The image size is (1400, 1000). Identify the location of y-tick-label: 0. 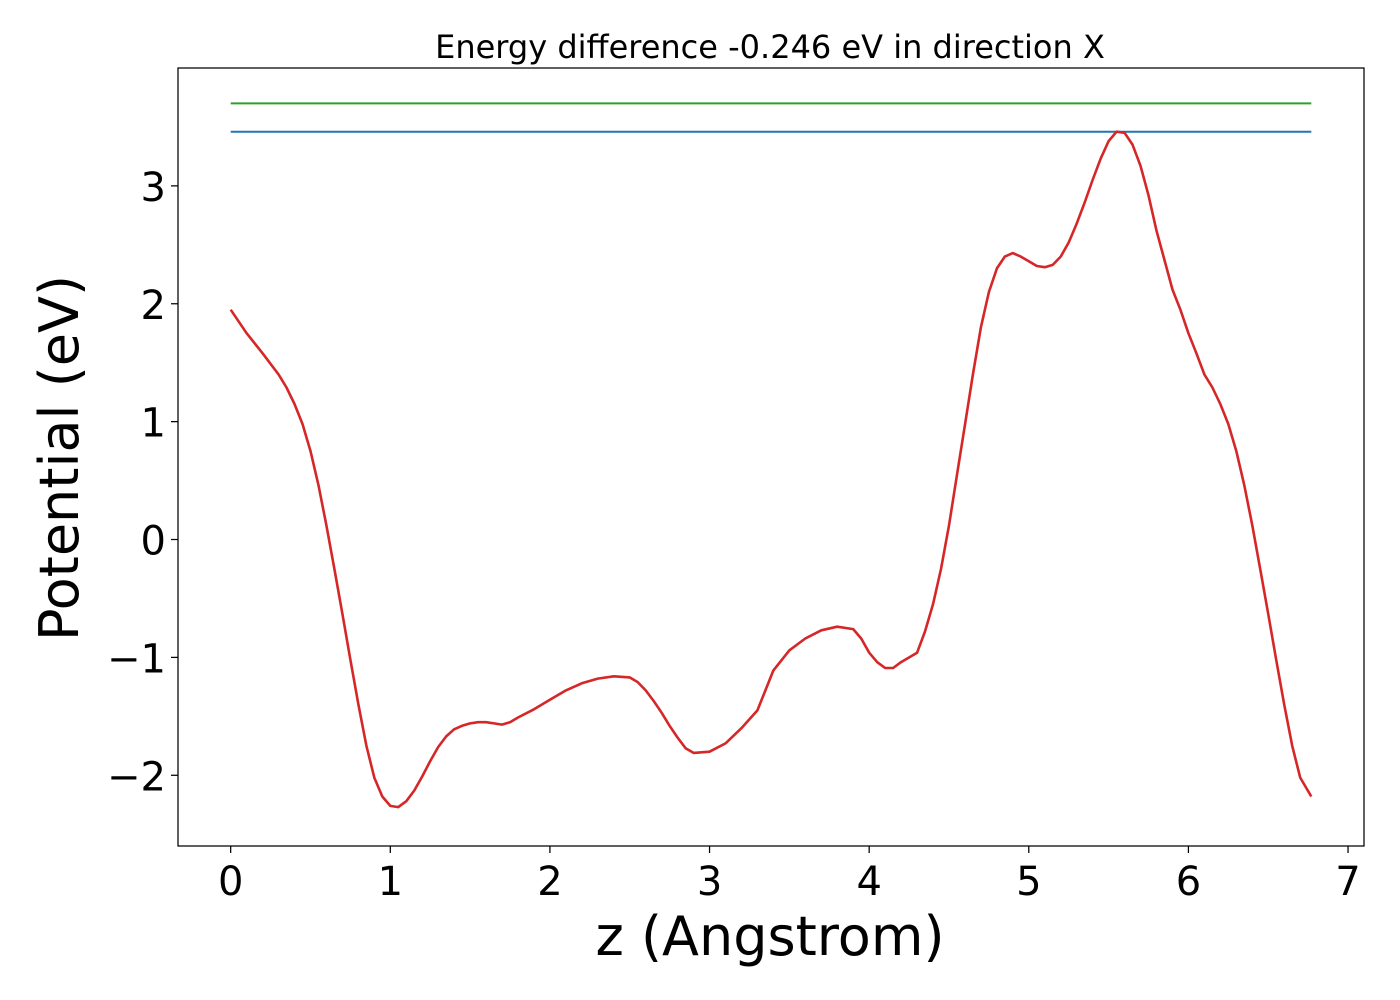
(153, 542).